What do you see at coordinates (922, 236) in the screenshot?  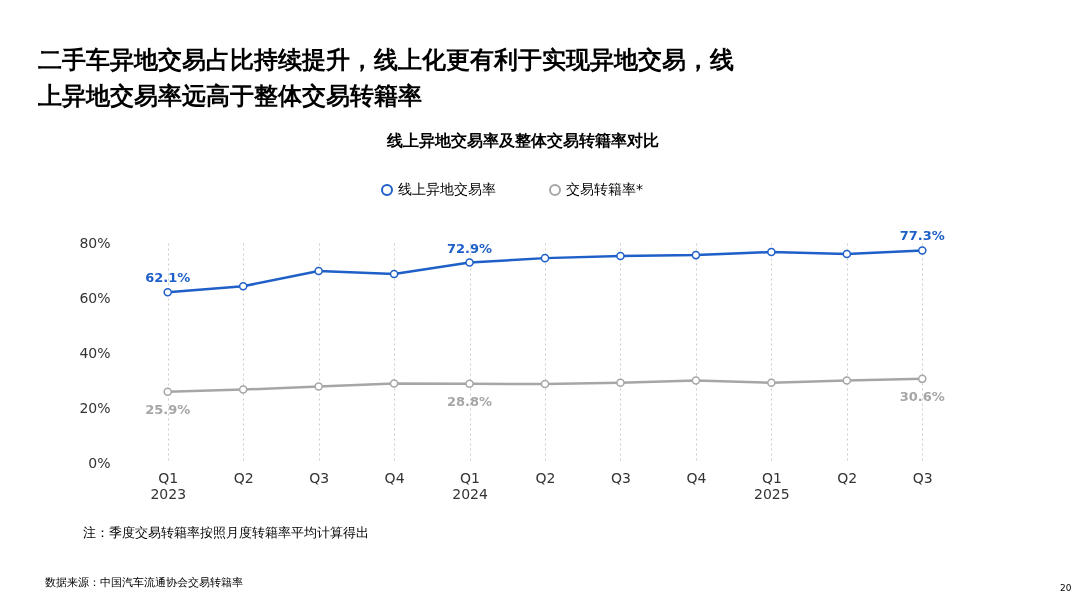 I see `data-label: 77.3%` at bounding box center [922, 236].